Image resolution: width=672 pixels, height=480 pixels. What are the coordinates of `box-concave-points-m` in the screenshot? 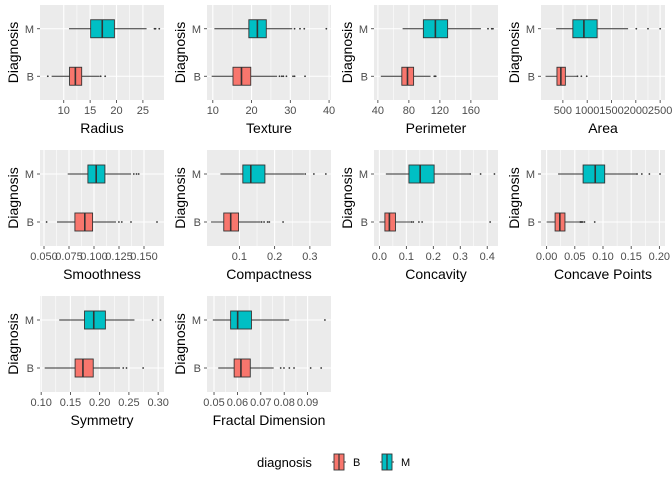 It's located at (609, 174).